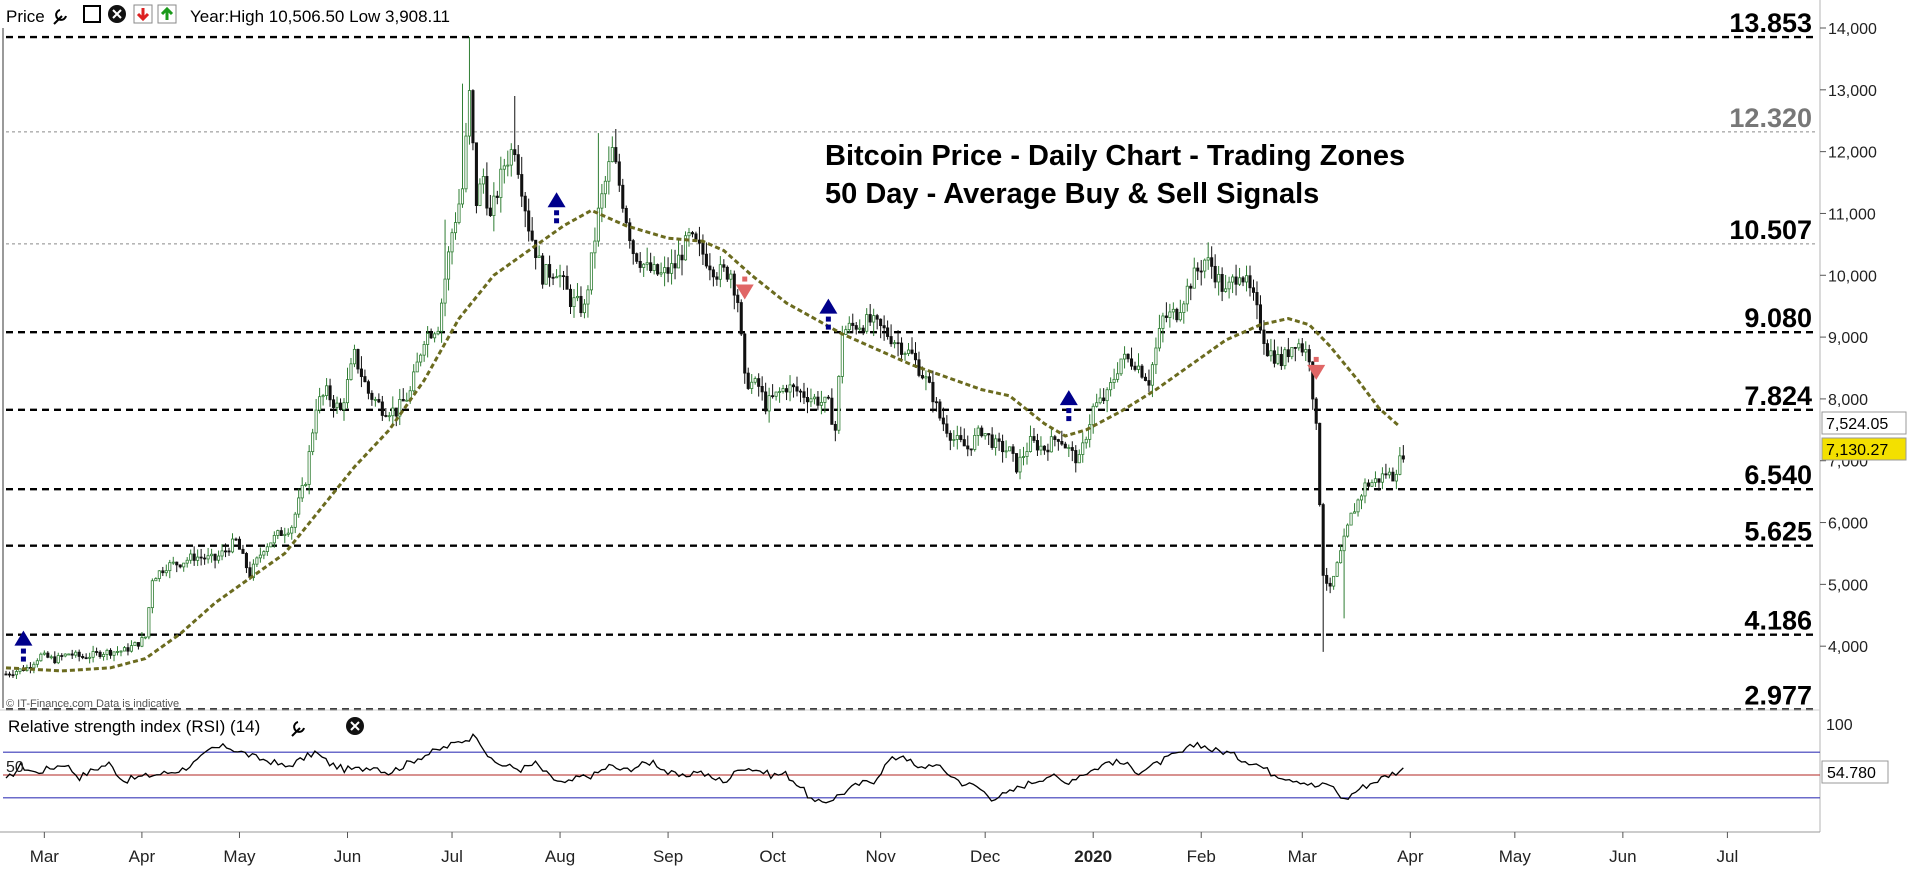 The image size is (1920, 870). What do you see at coordinates (1778, 475) in the screenshot?
I see `zone-label: 6.540` at bounding box center [1778, 475].